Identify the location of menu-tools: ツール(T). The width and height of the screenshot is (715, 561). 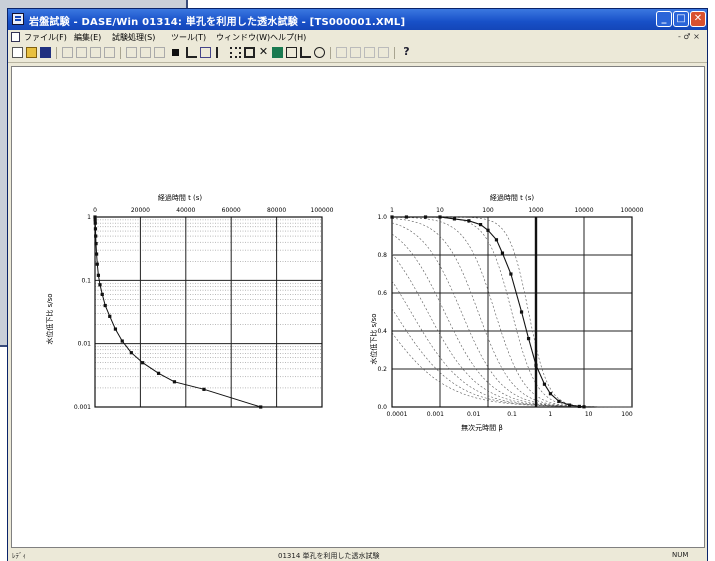
(189, 37).